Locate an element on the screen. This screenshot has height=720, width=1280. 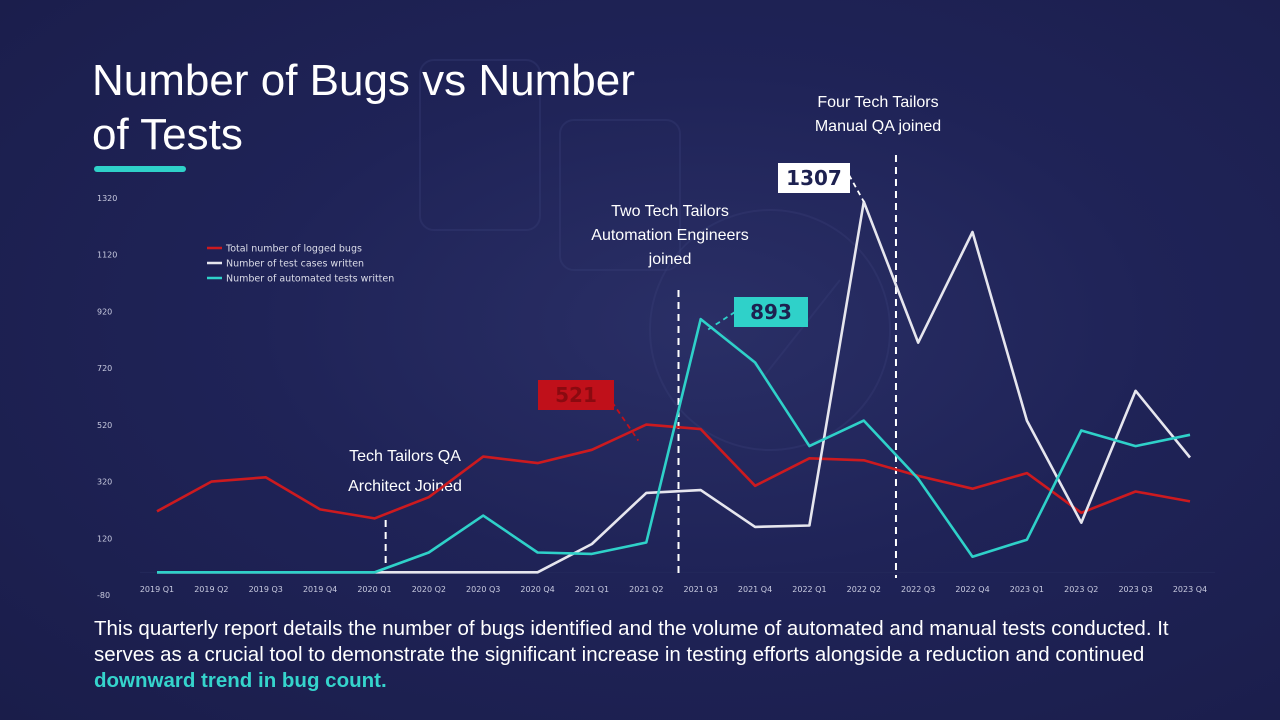
y-tick-label: 1120 is located at coordinates (107, 255).